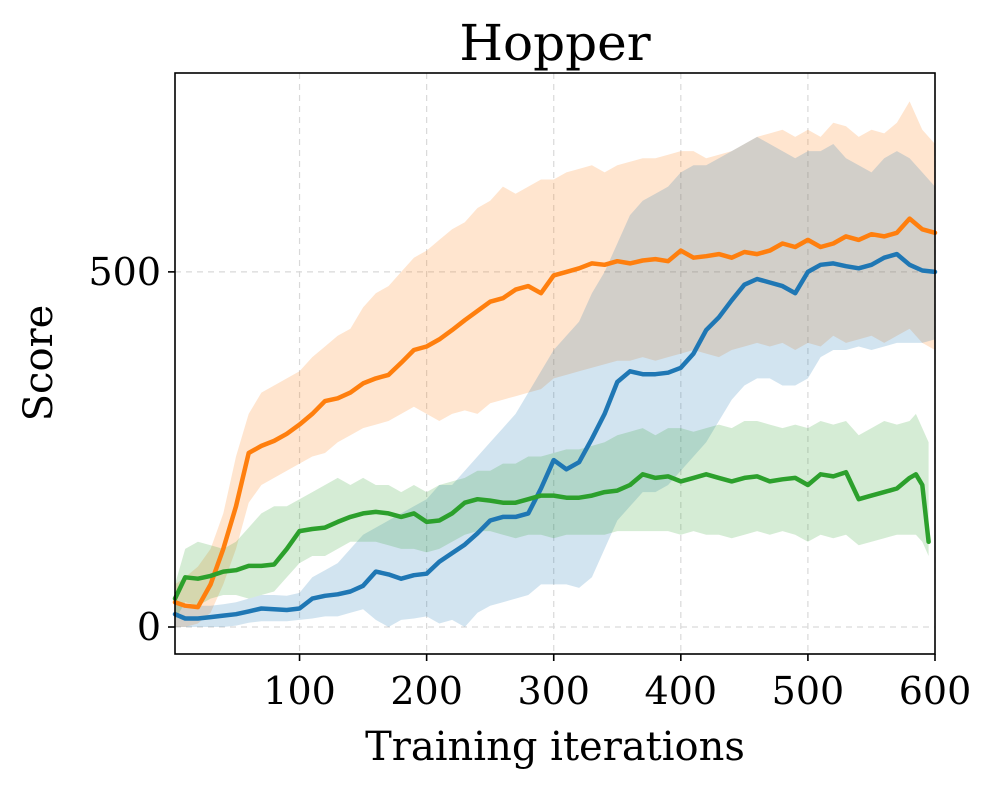  I want to click on y-axis-label: Score, so click(39, 363).